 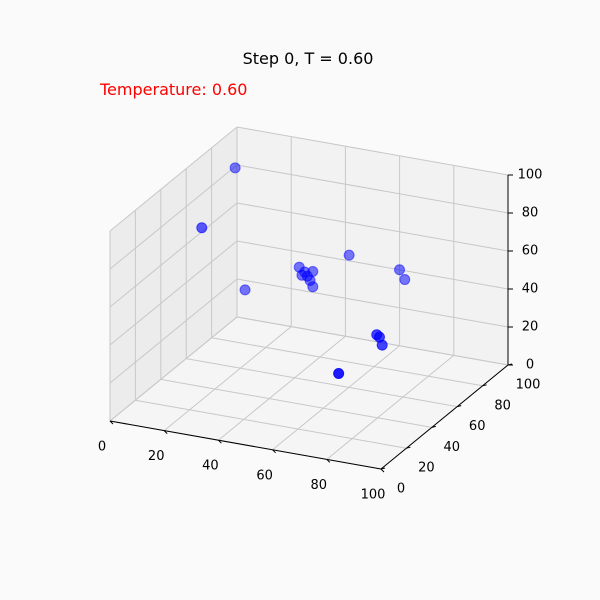 I want to click on z-tick-label: 20, so click(x=530, y=327).